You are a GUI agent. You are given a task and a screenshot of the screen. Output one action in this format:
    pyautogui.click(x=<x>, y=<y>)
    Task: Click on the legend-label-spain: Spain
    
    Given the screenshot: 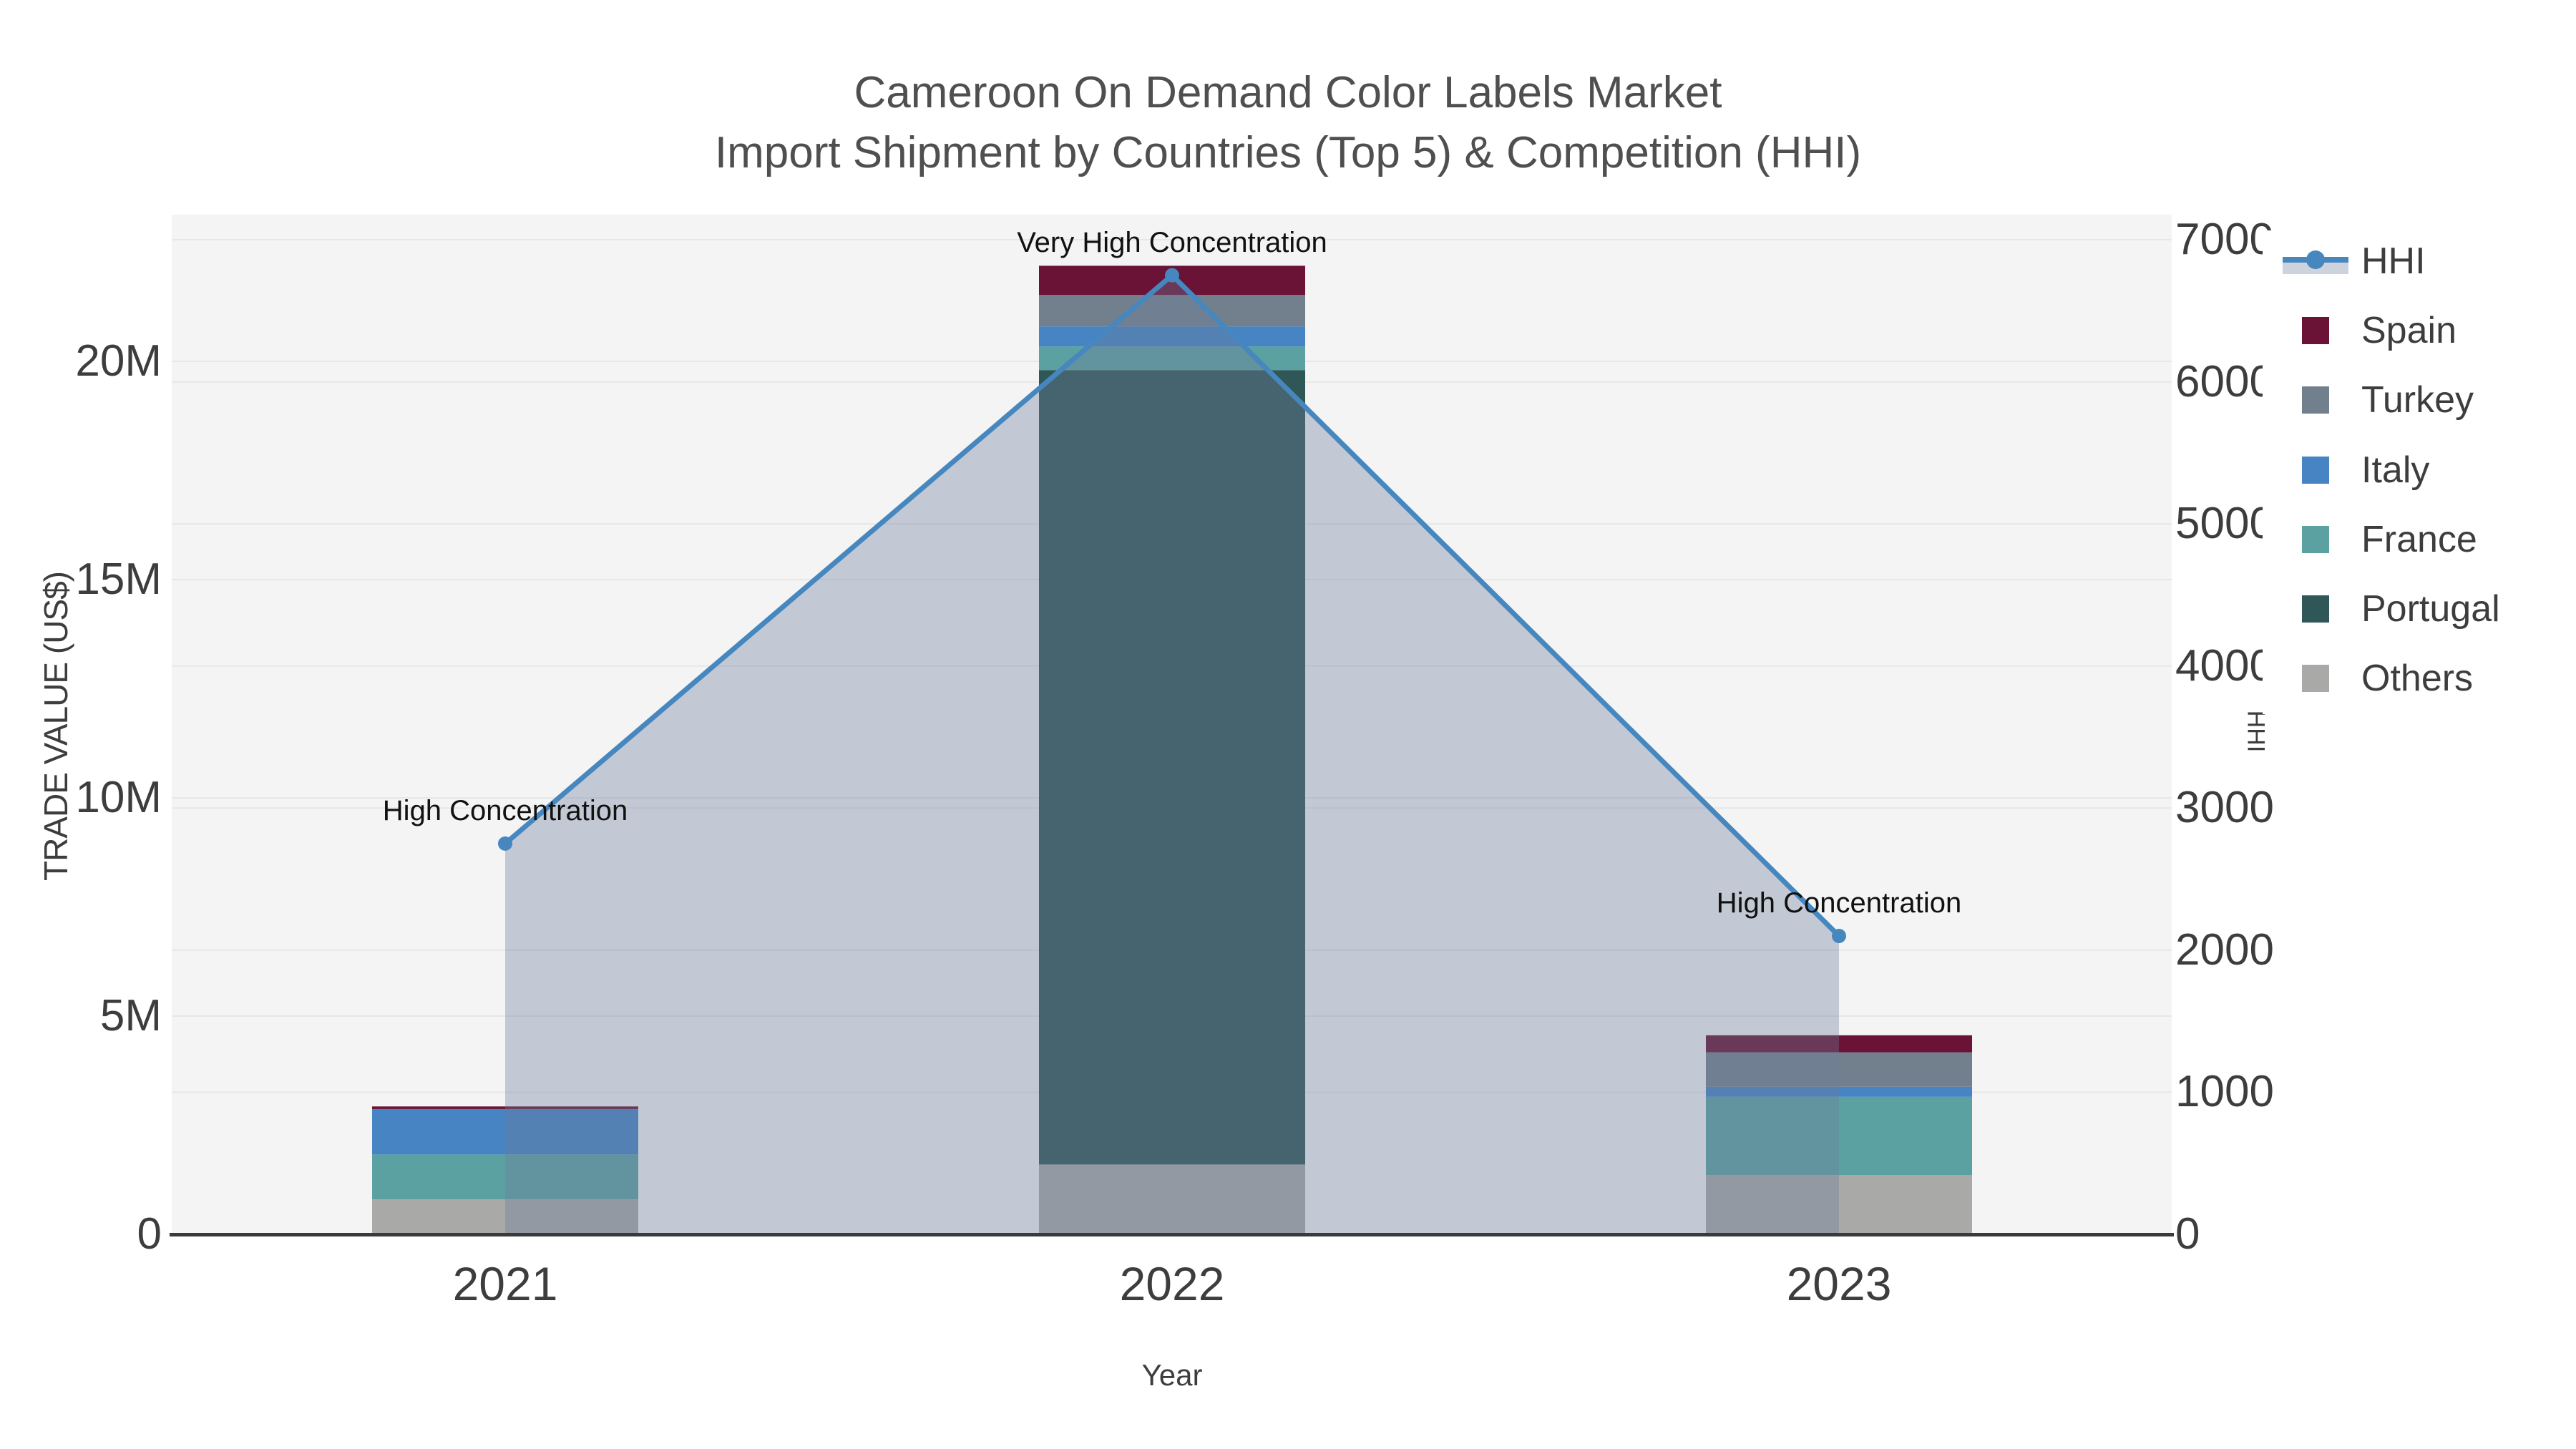 What is the action you would take?
    pyautogui.click(x=2409, y=331)
    